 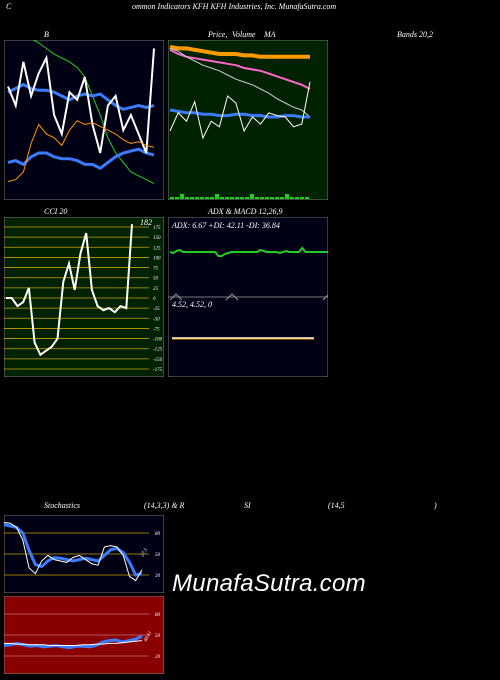 What do you see at coordinates (239, 52) in the screenshot?
I see `price-ma-orange` at bounding box center [239, 52].